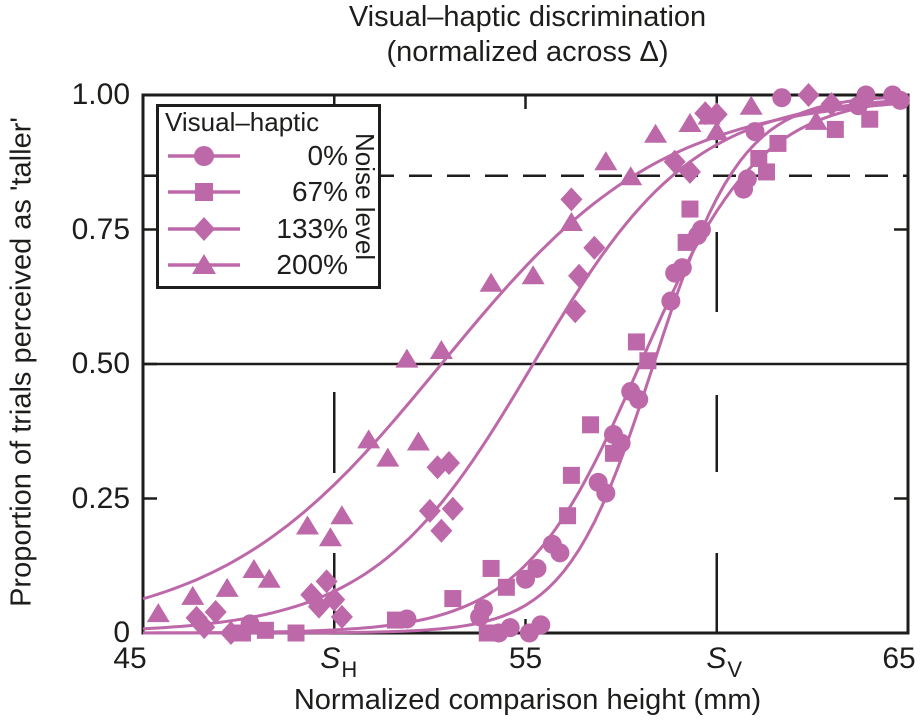  Describe the element at coordinates (204, 156) in the screenshot. I see `circle-marker-icon` at that location.